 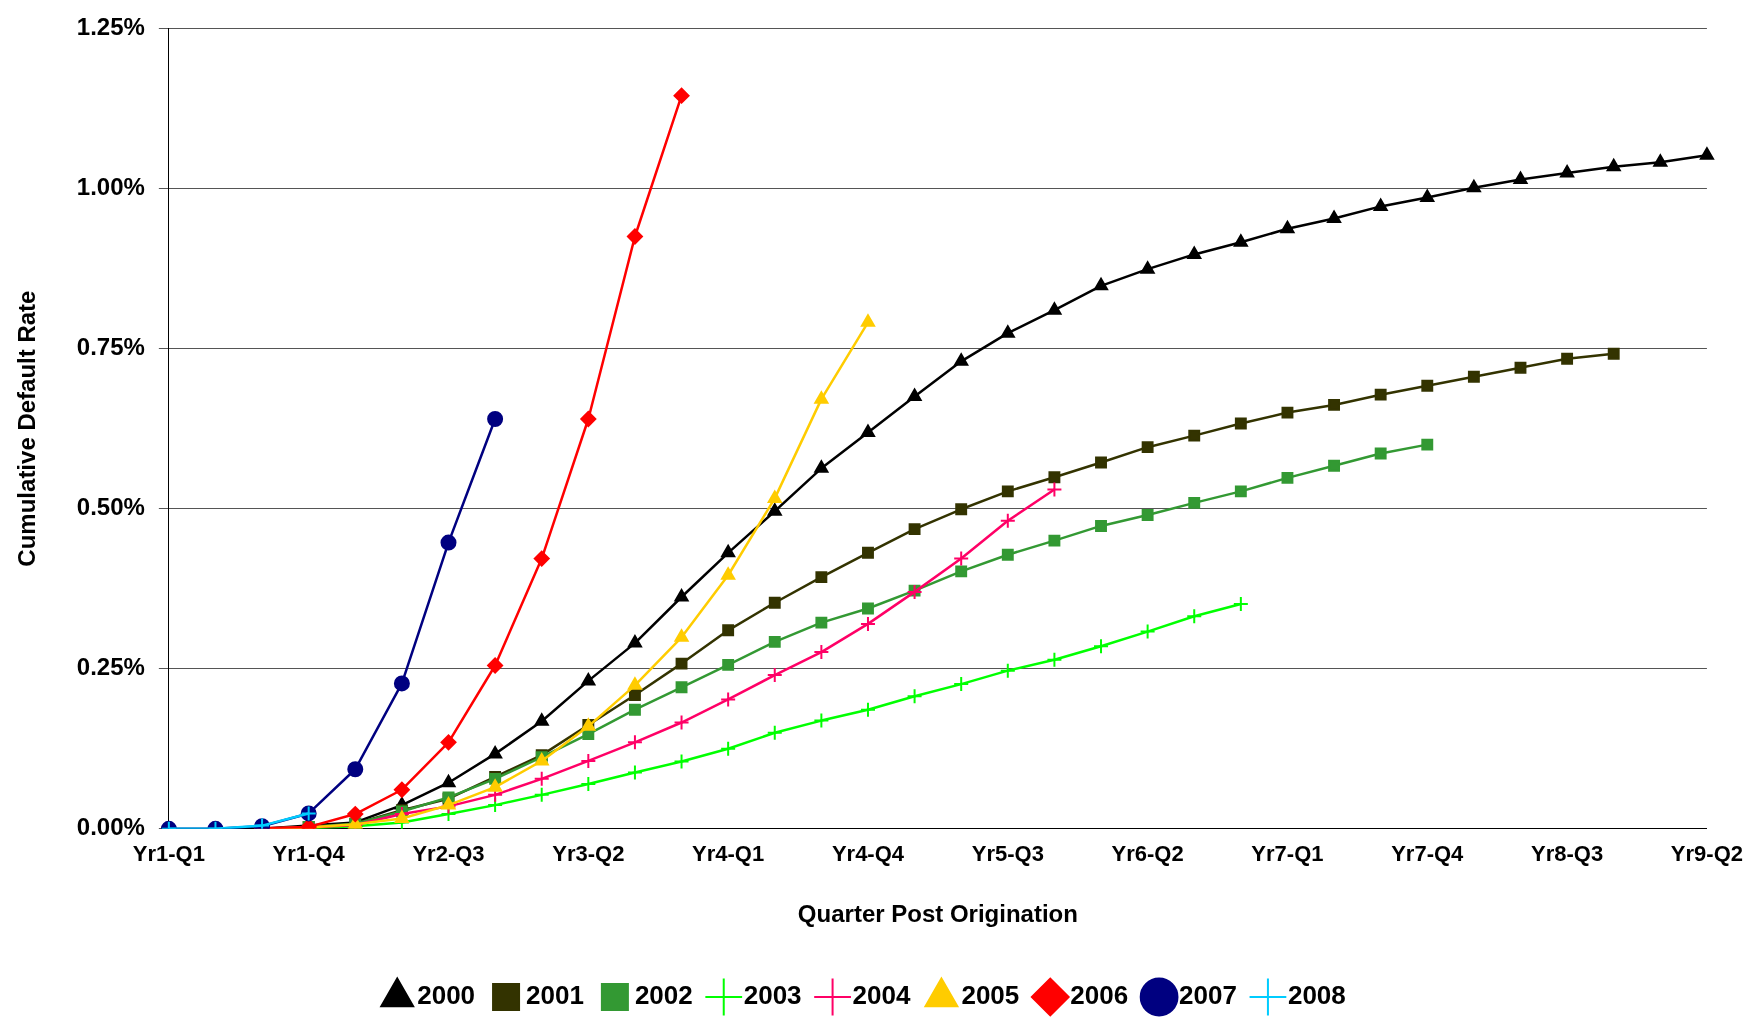 I want to click on legend-label: 2001, so click(x=555, y=995).